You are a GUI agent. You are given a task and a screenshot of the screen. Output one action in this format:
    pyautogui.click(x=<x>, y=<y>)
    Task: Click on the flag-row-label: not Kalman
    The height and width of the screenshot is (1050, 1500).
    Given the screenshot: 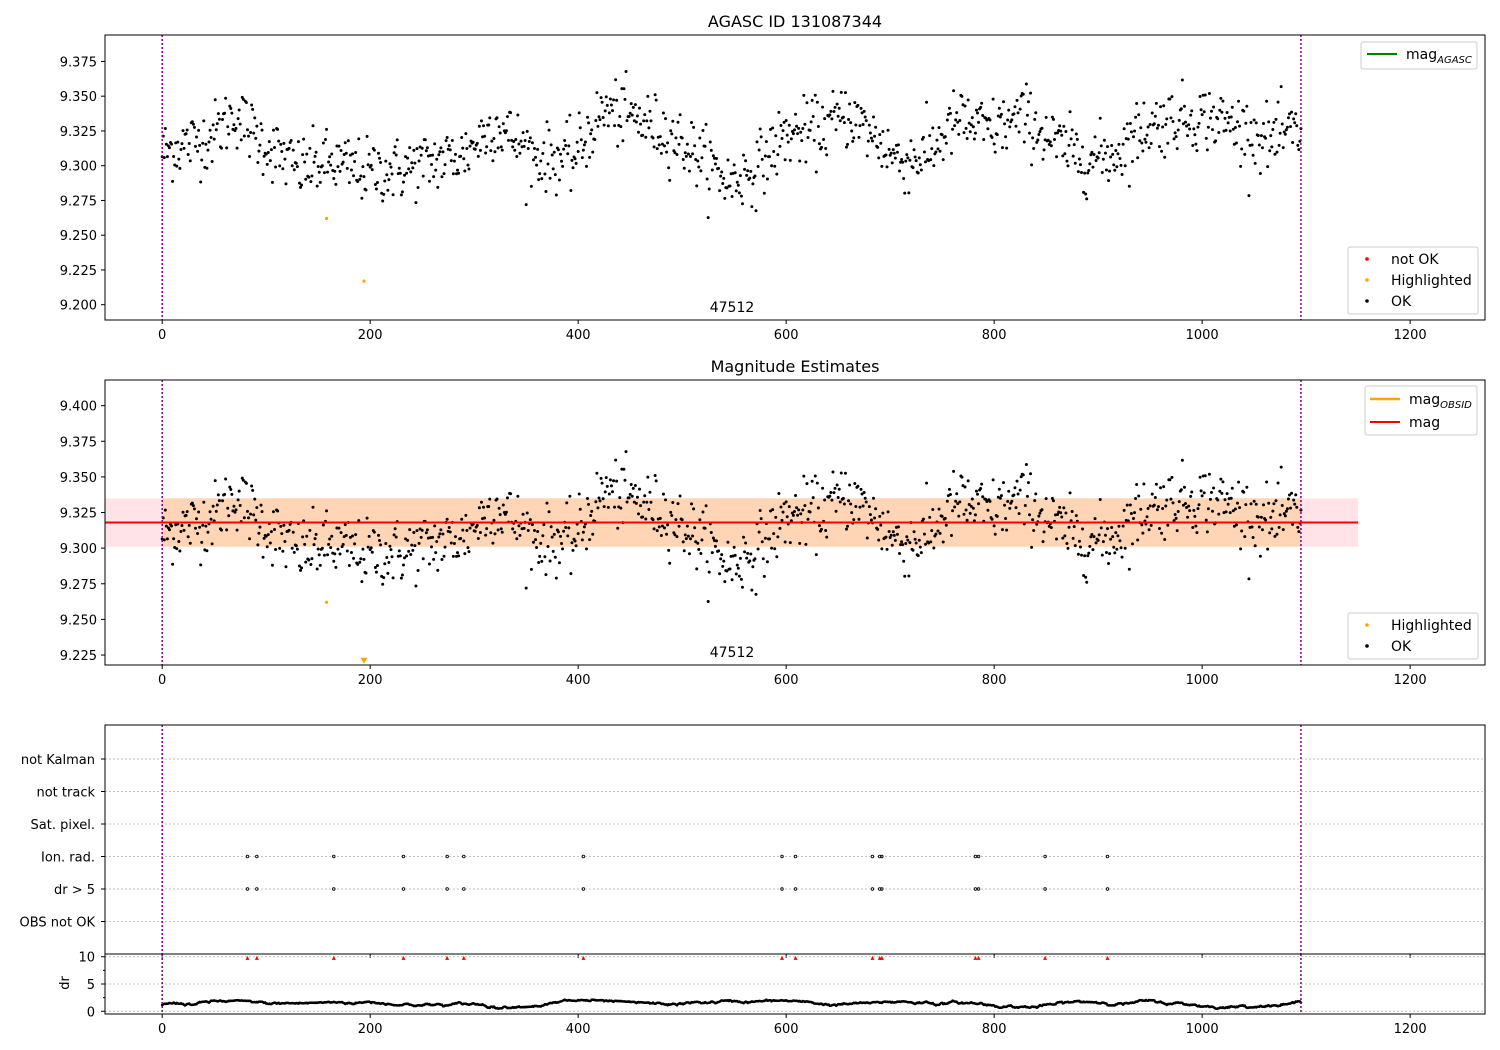 What is the action you would take?
    pyautogui.click(x=58, y=760)
    